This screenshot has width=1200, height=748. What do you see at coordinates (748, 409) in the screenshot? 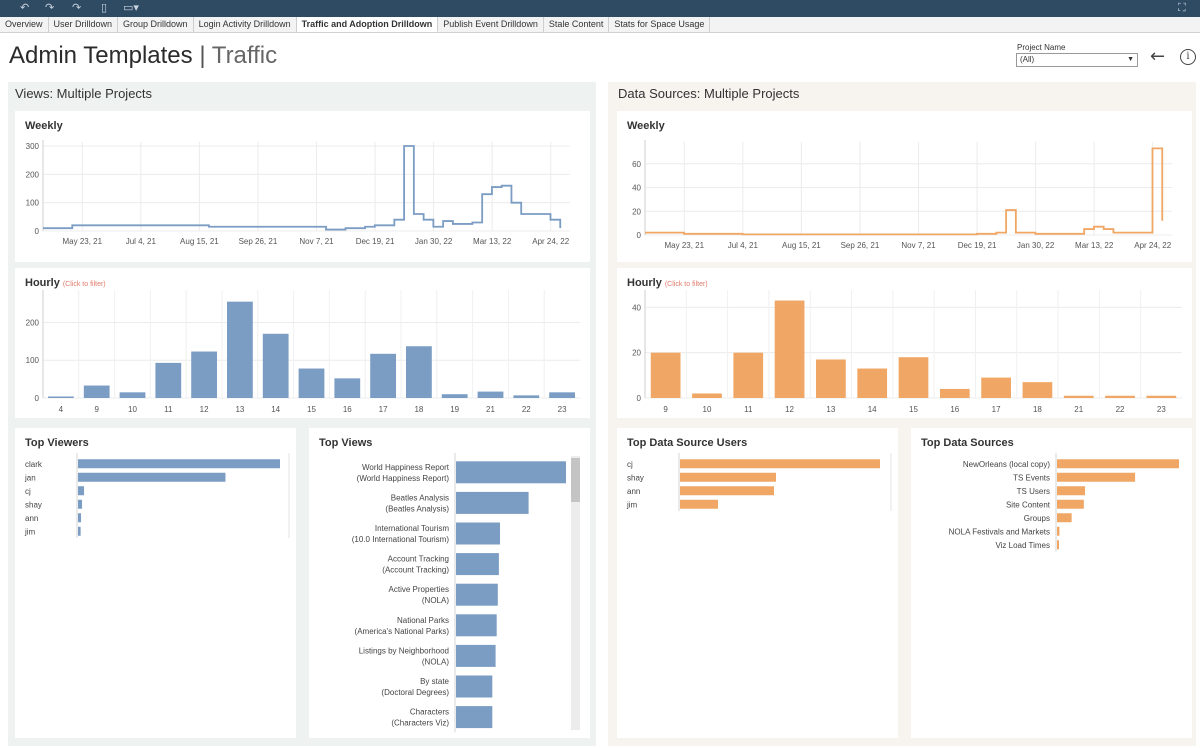
I see `x-tick-label: 11` at bounding box center [748, 409].